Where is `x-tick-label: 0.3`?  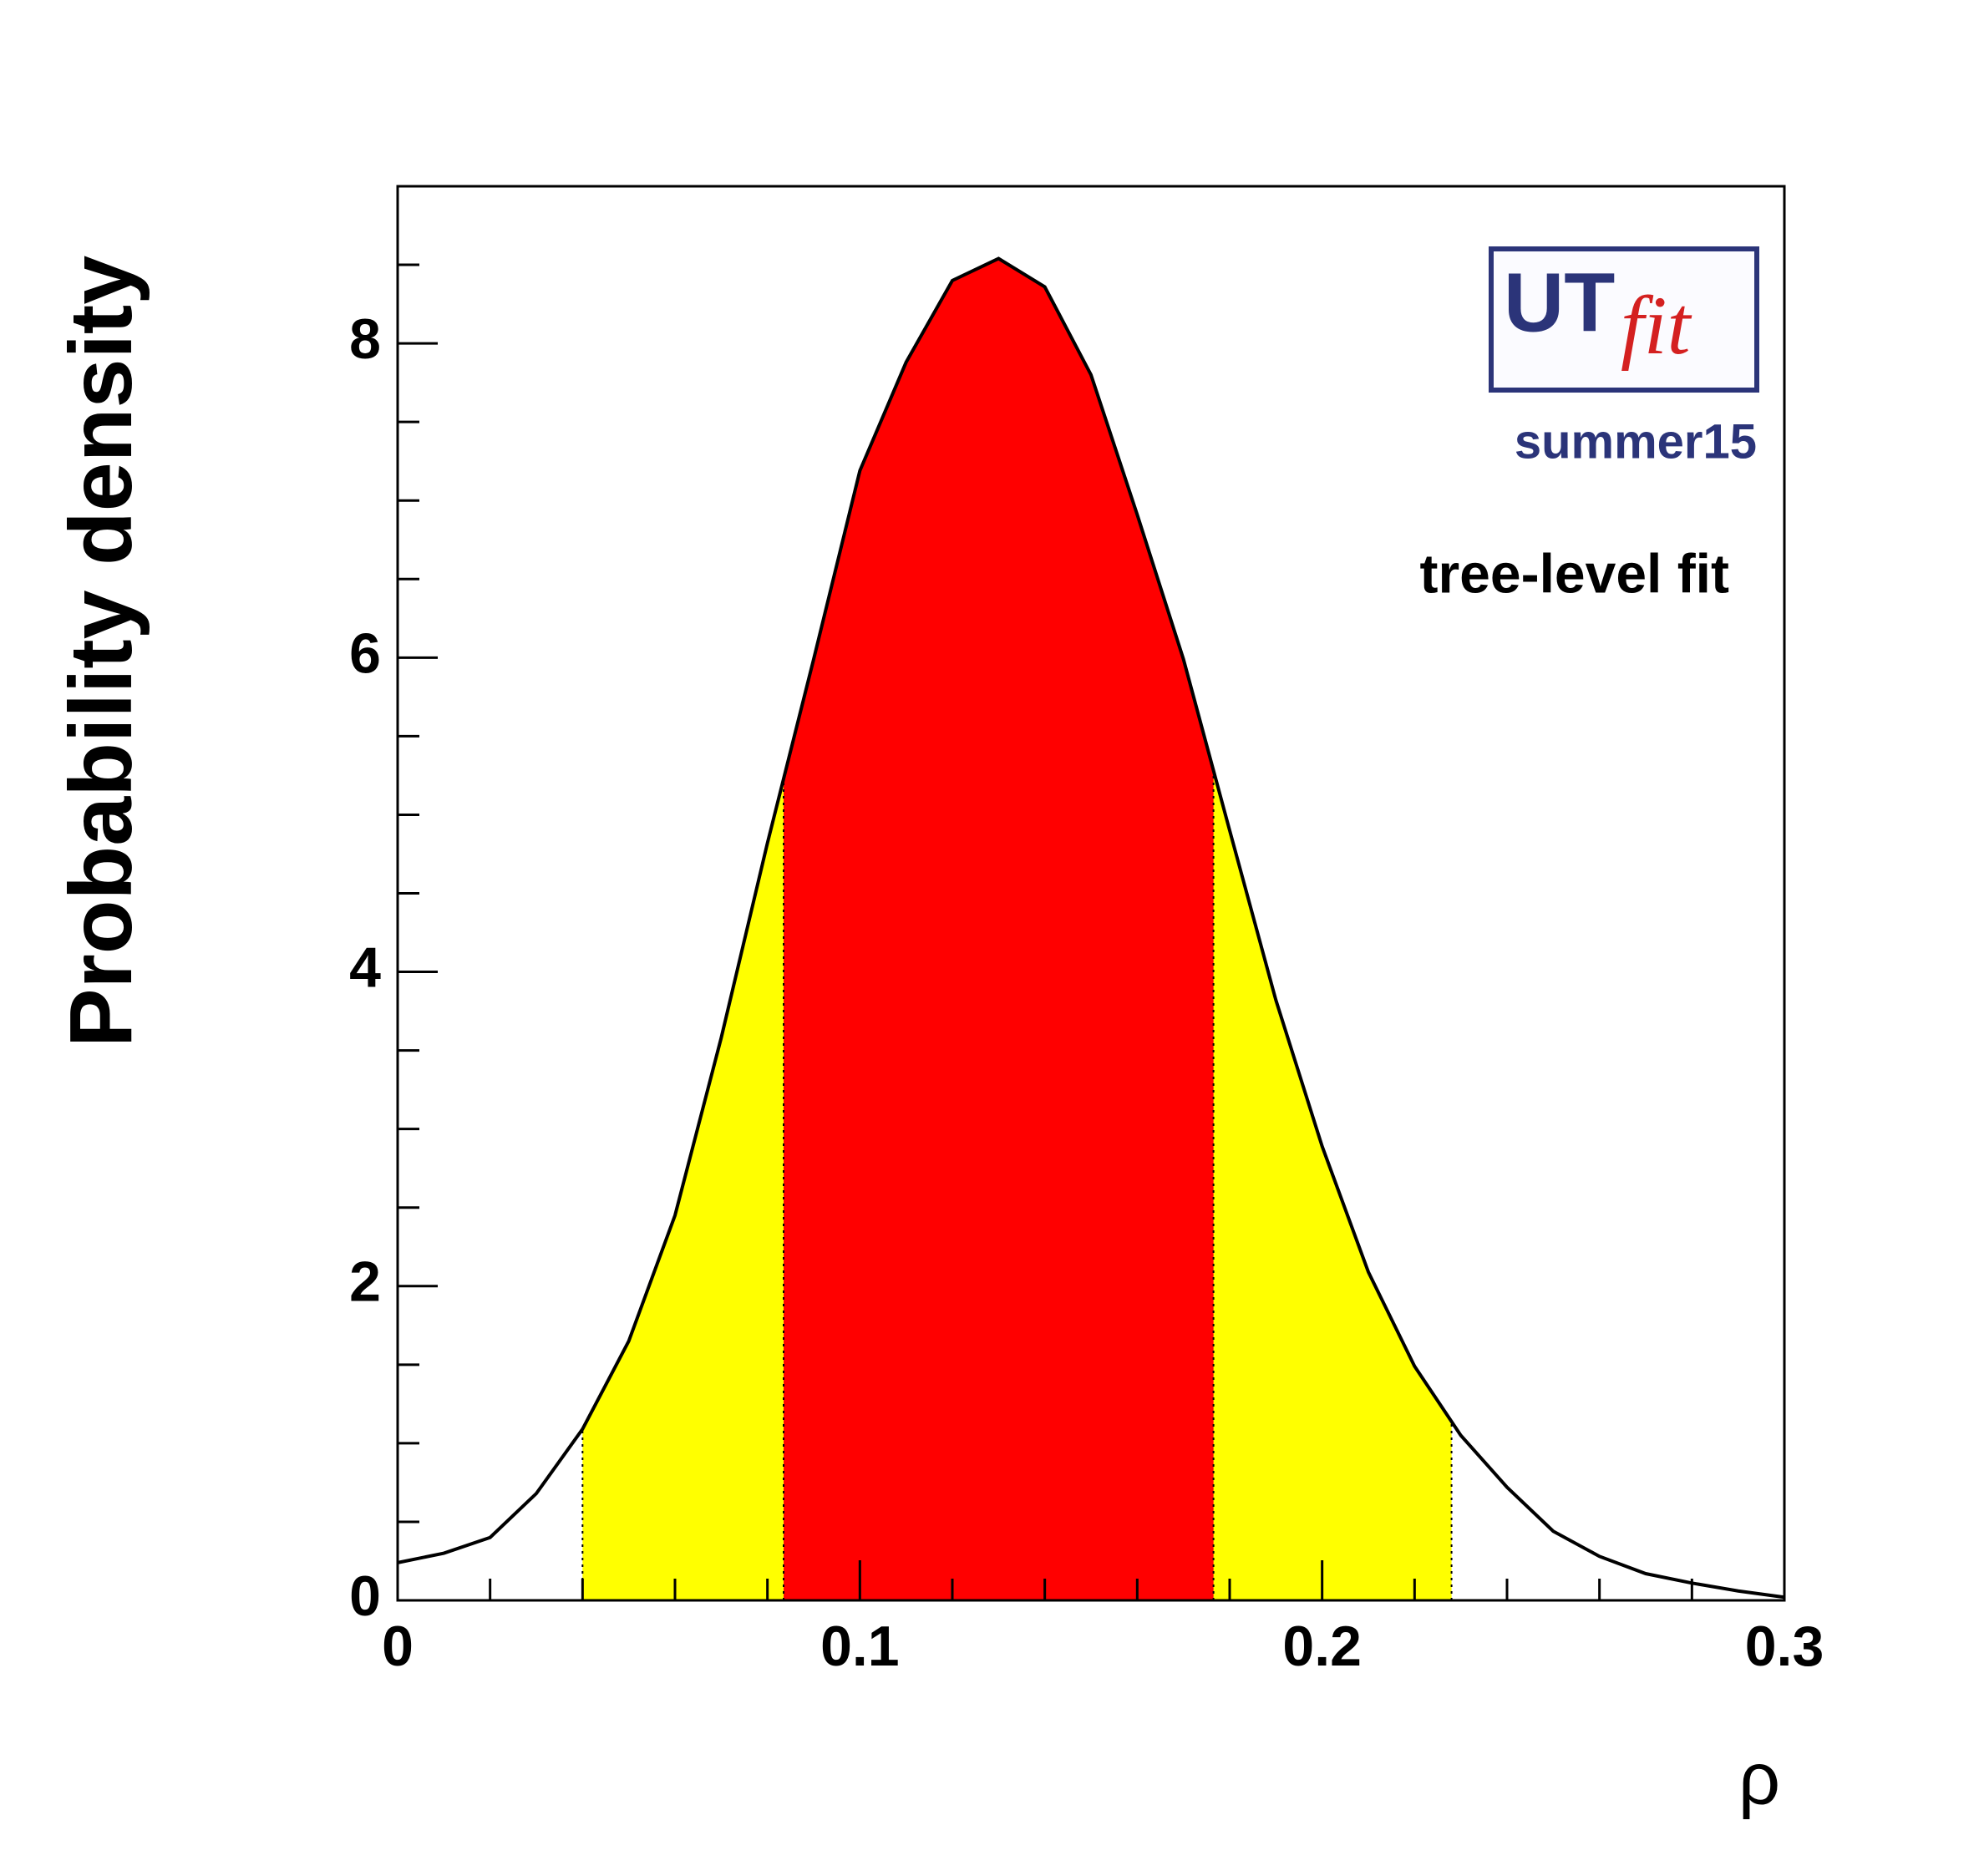 x-tick-label: 0.3 is located at coordinates (1784, 1646).